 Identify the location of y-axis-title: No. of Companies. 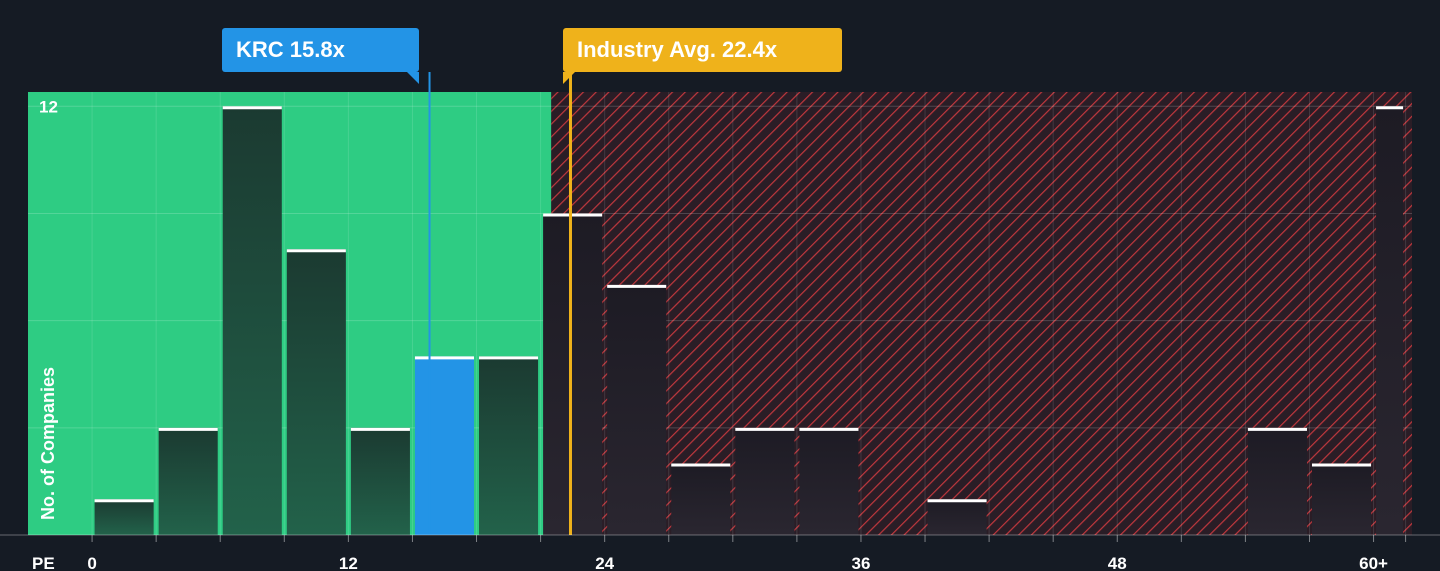
(48, 443).